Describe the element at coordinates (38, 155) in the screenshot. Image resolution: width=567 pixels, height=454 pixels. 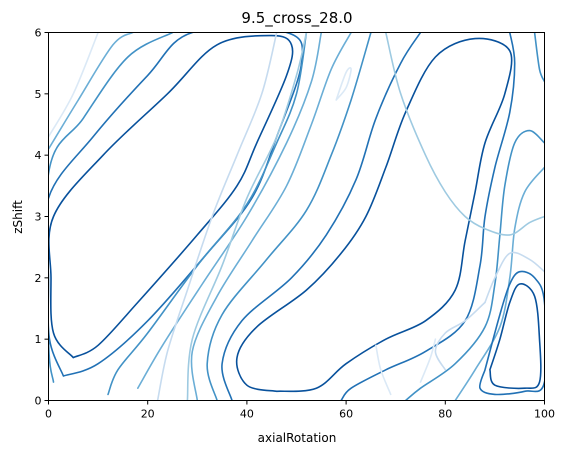
I see `y-tick-label: 4` at that location.